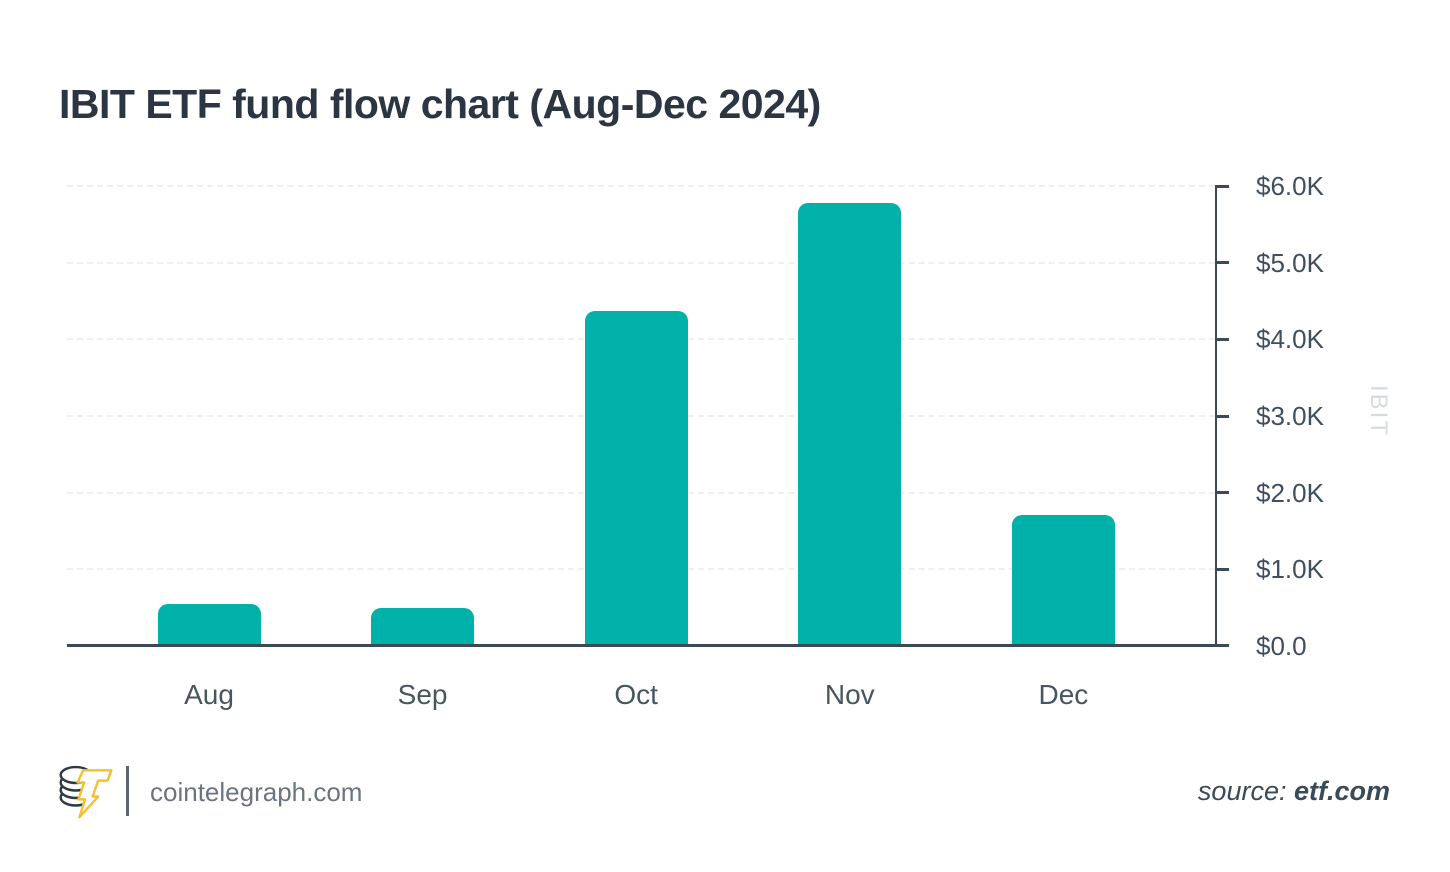 The width and height of the screenshot is (1450, 872). What do you see at coordinates (1290, 339) in the screenshot?
I see `y-axis-tick-label: $4.0K` at bounding box center [1290, 339].